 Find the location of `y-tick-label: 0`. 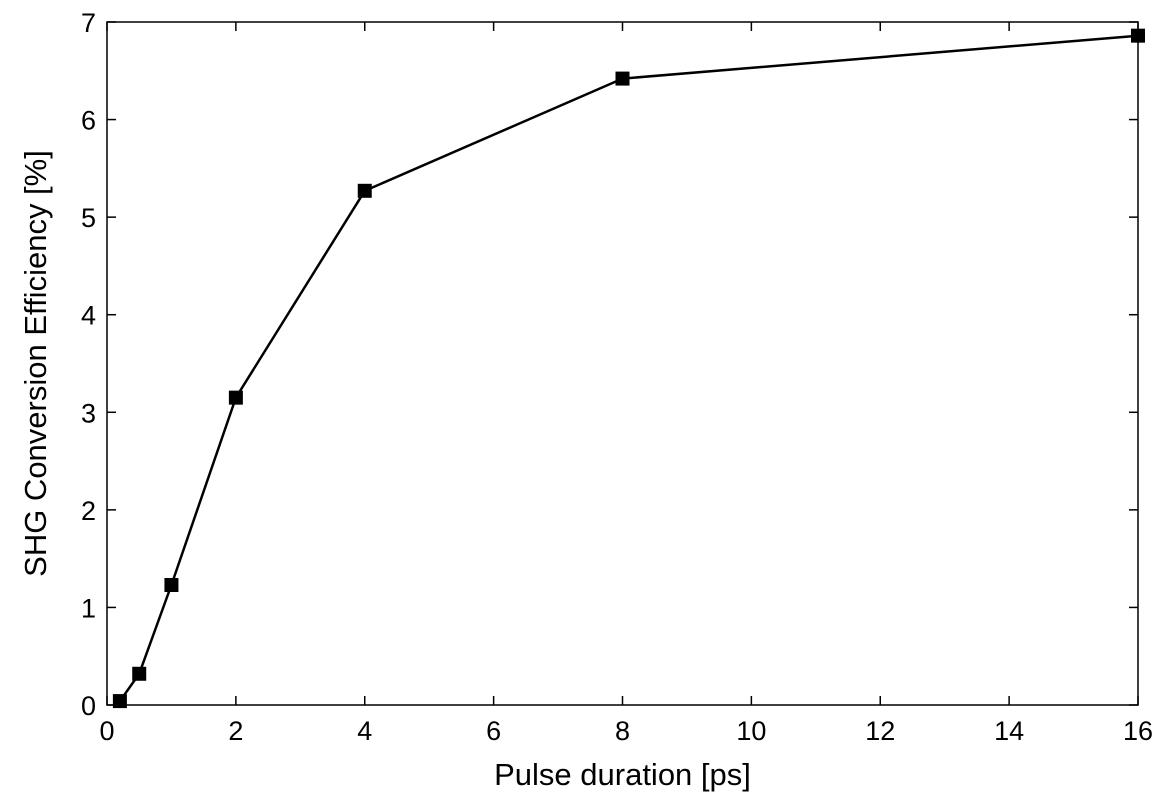

y-tick-label: 0 is located at coordinates (88, 706).